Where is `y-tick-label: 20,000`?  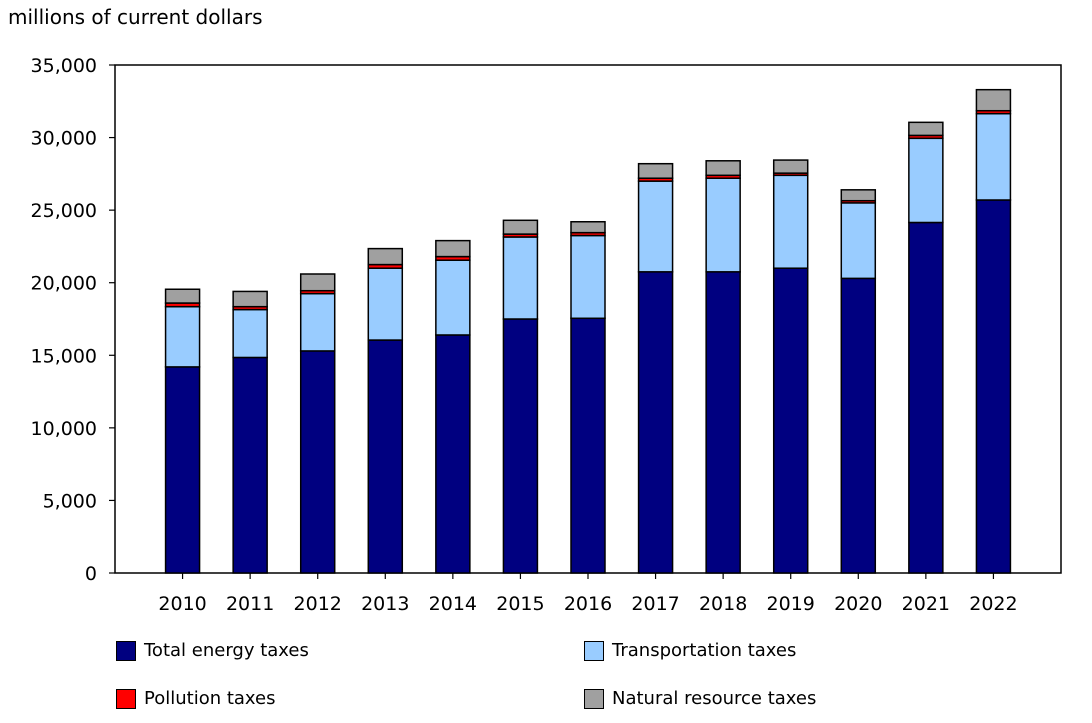 y-tick-label: 20,000 is located at coordinates (64, 284).